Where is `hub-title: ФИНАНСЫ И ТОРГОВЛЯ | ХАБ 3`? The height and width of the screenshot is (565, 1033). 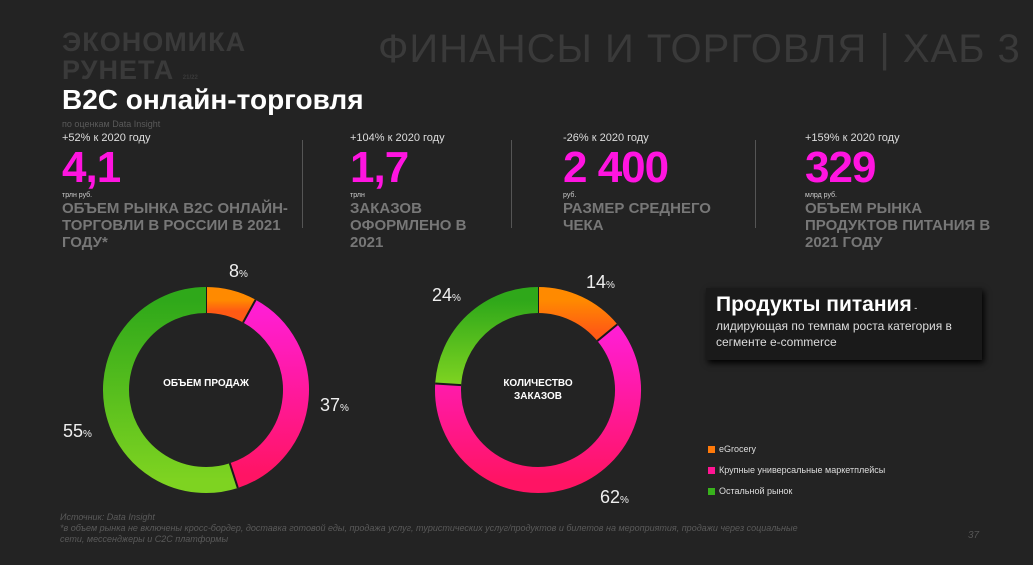 hub-title: ФИНАНСЫ И ТОРГОВЛЯ | ХАБ 3 is located at coordinates (699, 49).